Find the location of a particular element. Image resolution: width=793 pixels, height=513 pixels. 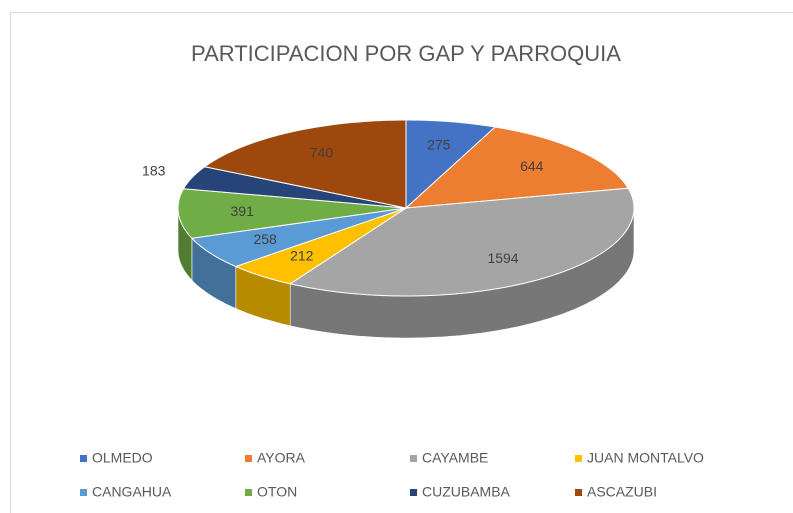

data-label: 644 is located at coordinates (532, 166).